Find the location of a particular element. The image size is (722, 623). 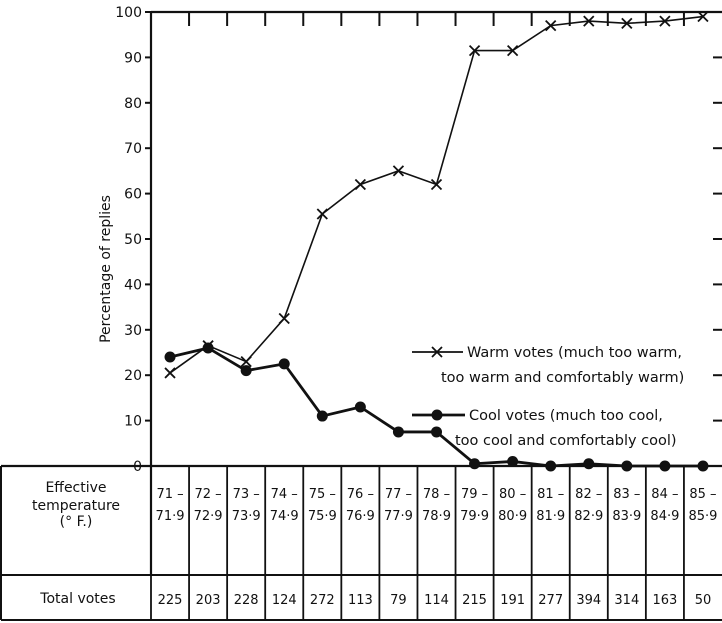

y-axis: 0 10 20 30 40 50 60 70 80 90 100 is located at coordinates (133, 240).